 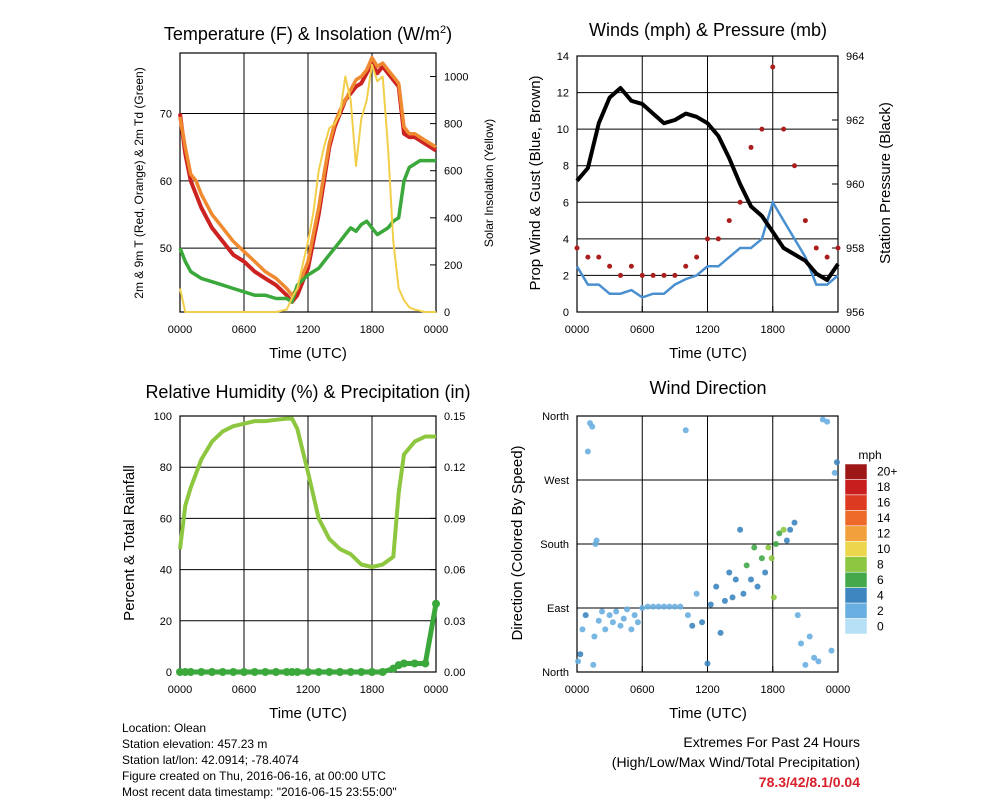 I want to click on legend-title: mph, so click(x=869, y=455).